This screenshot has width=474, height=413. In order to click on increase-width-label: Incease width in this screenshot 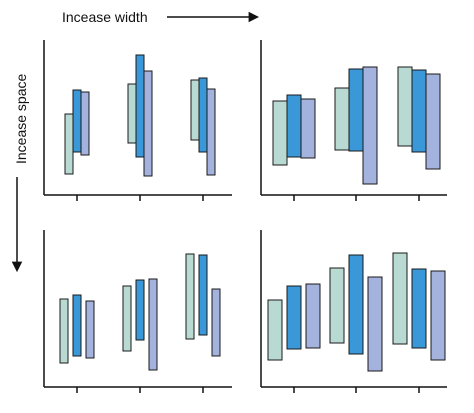, I will do `click(105, 17)`.